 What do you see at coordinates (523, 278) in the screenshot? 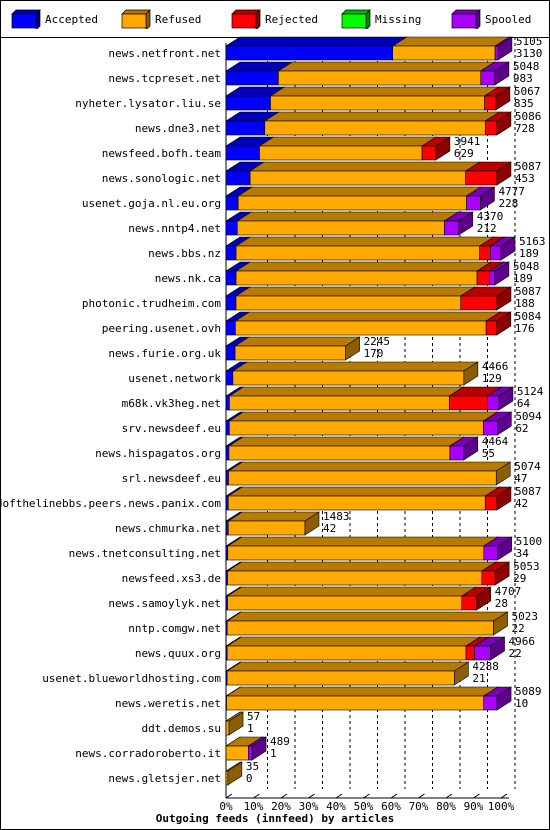
I see `accepted-count-label: 189` at bounding box center [523, 278].